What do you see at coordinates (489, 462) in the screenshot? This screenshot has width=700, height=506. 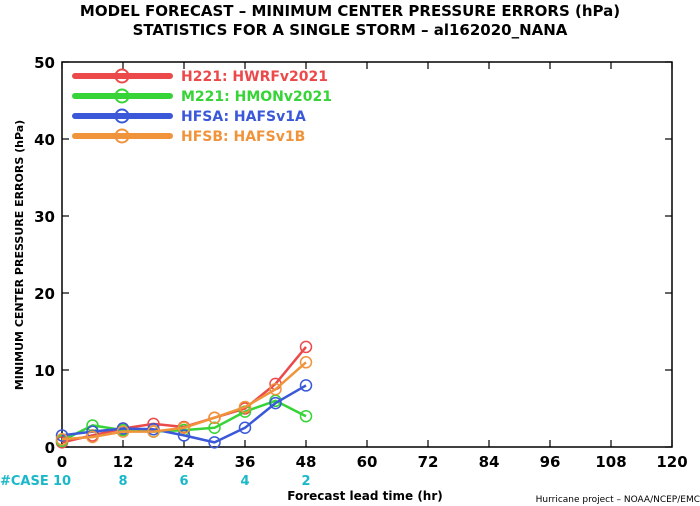 I see `x-tick-label: 84` at bounding box center [489, 462].